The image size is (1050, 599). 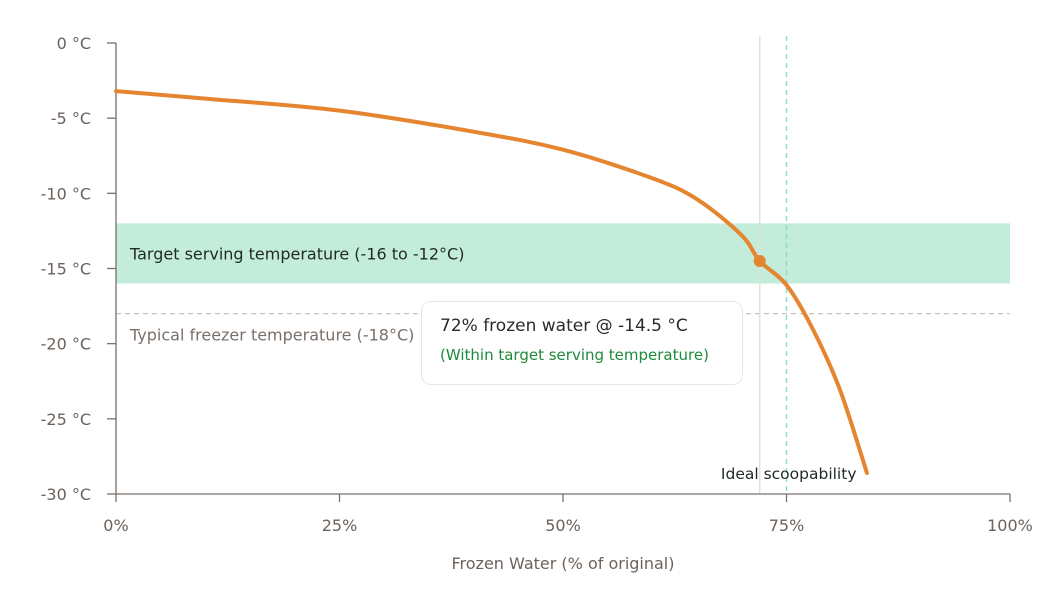 What do you see at coordinates (66, 419) in the screenshot?
I see `y-tick-label: -25 °C` at bounding box center [66, 419].